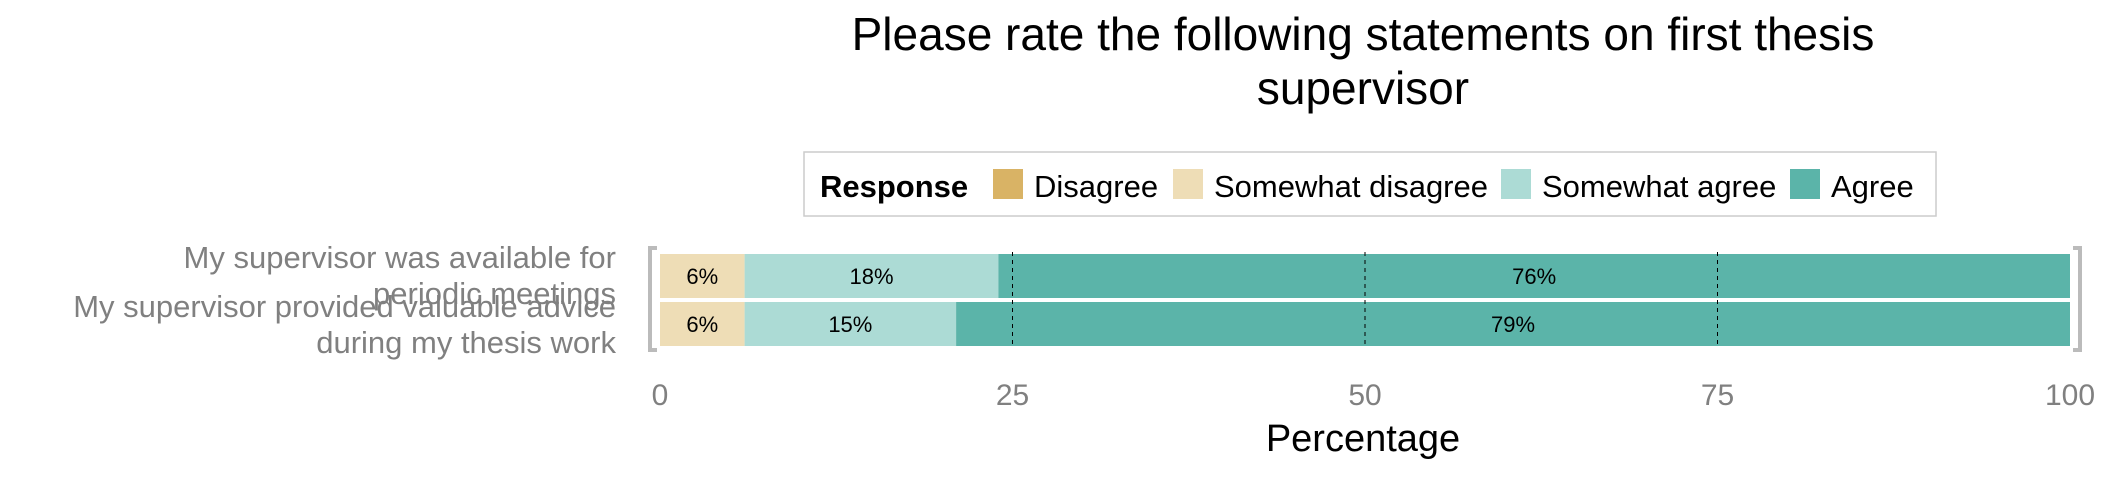 The height and width of the screenshot is (484, 2125). Describe the element at coordinates (660, 395) in the screenshot. I see `x-tick-label: 0` at that location.